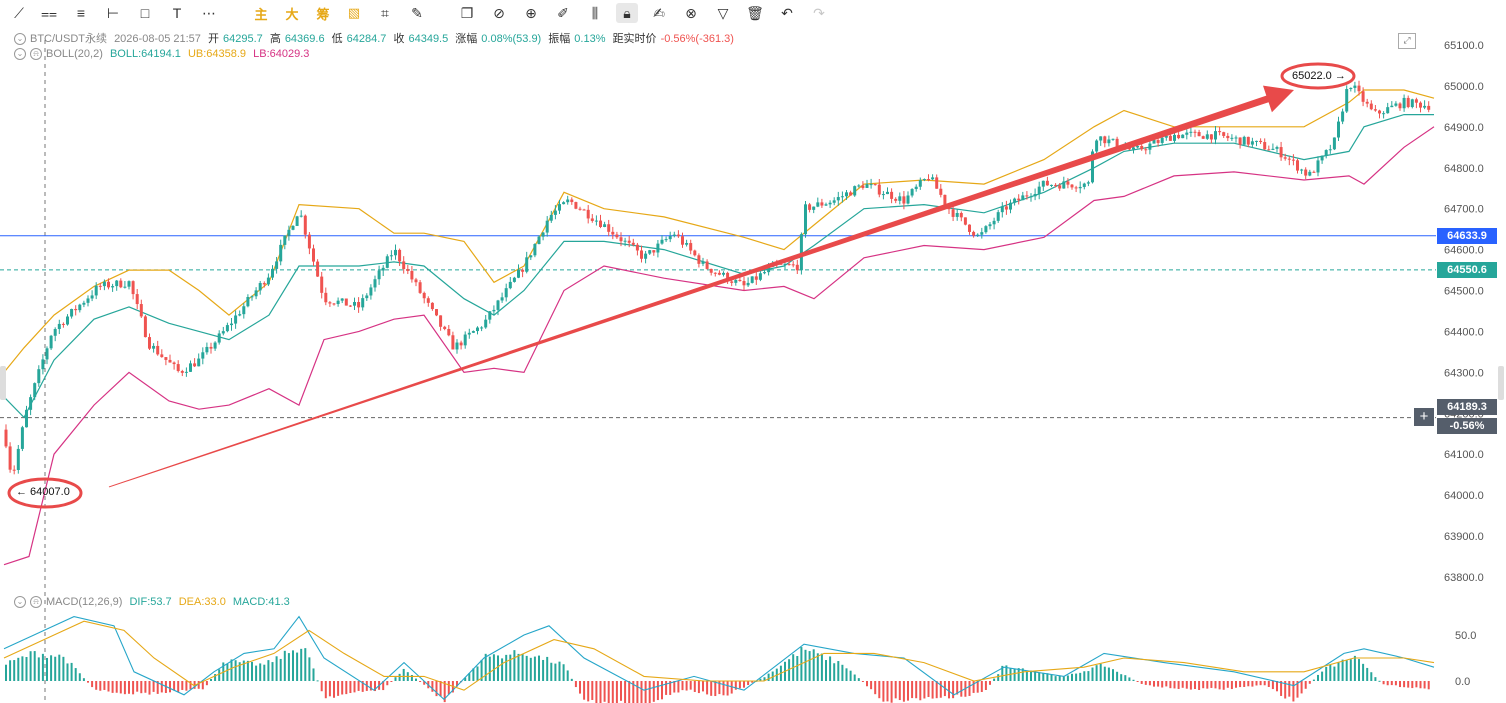  Describe the element at coordinates (1465, 636) in the screenshot. I see `macd-axis-tick: 50.0` at that location.